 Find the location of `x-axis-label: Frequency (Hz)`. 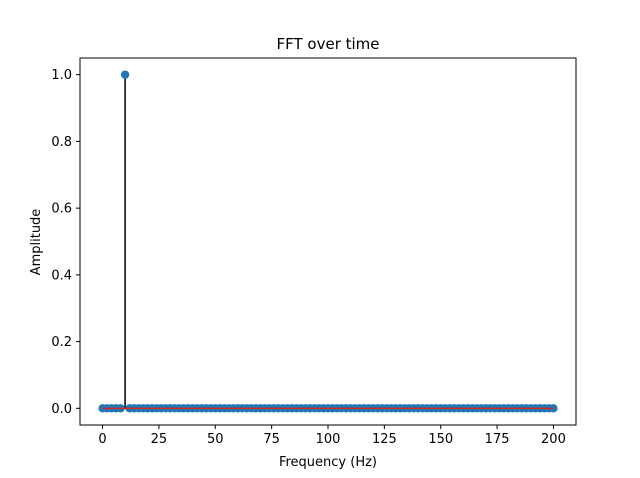

x-axis-label: Frequency (Hz) is located at coordinates (328, 462).